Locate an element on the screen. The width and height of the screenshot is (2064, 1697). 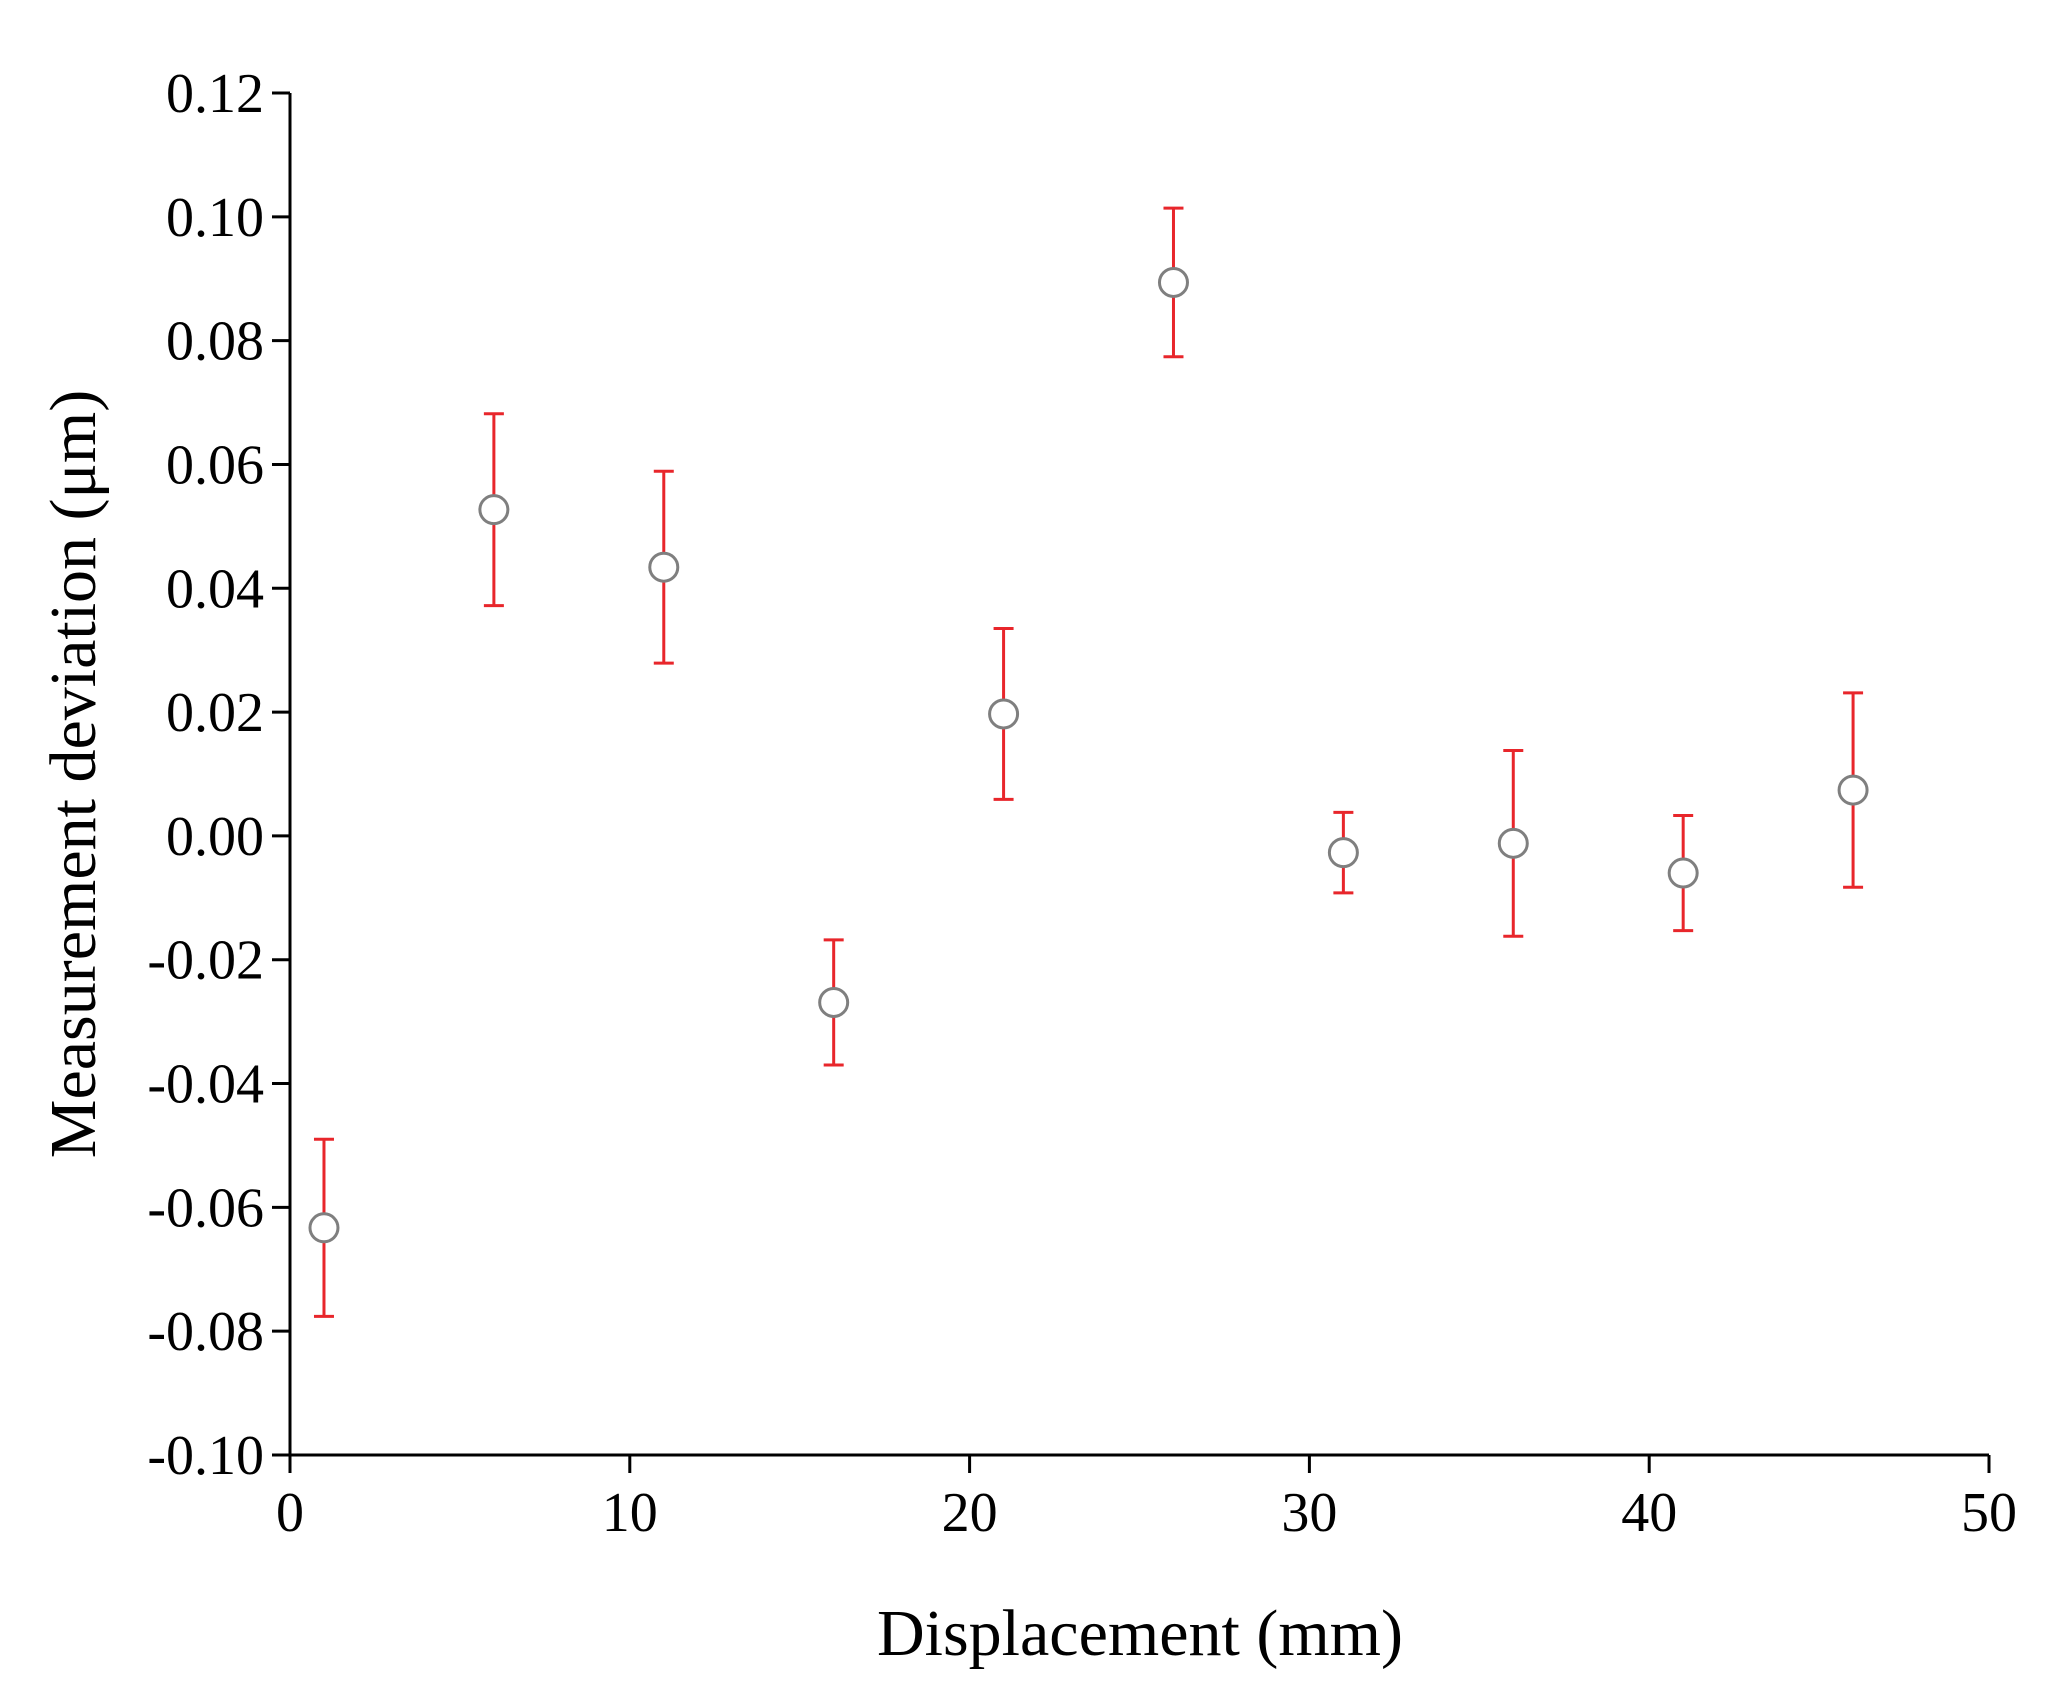
x-tick-label: 40 is located at coordinates (1649, 1513).